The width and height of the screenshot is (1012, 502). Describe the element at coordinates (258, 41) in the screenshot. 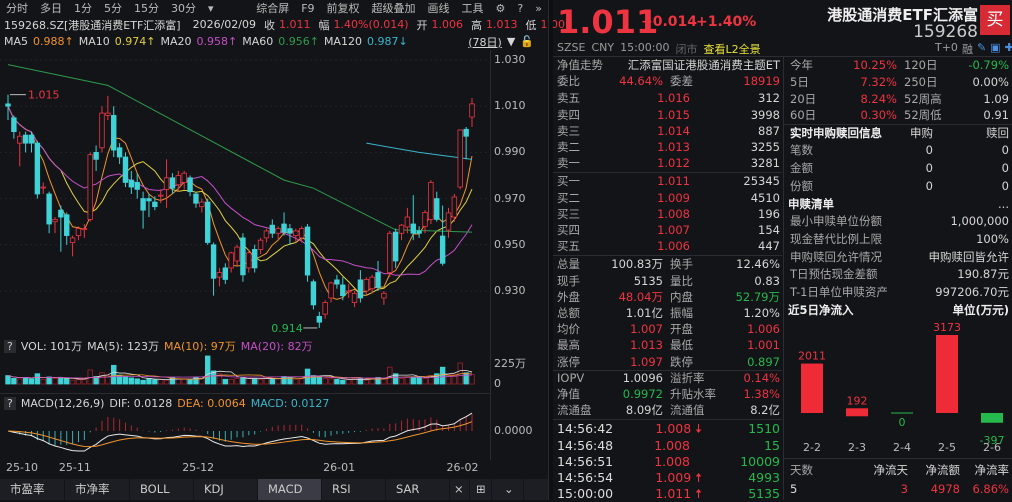

I see `ma60-label: MA60` at that location.